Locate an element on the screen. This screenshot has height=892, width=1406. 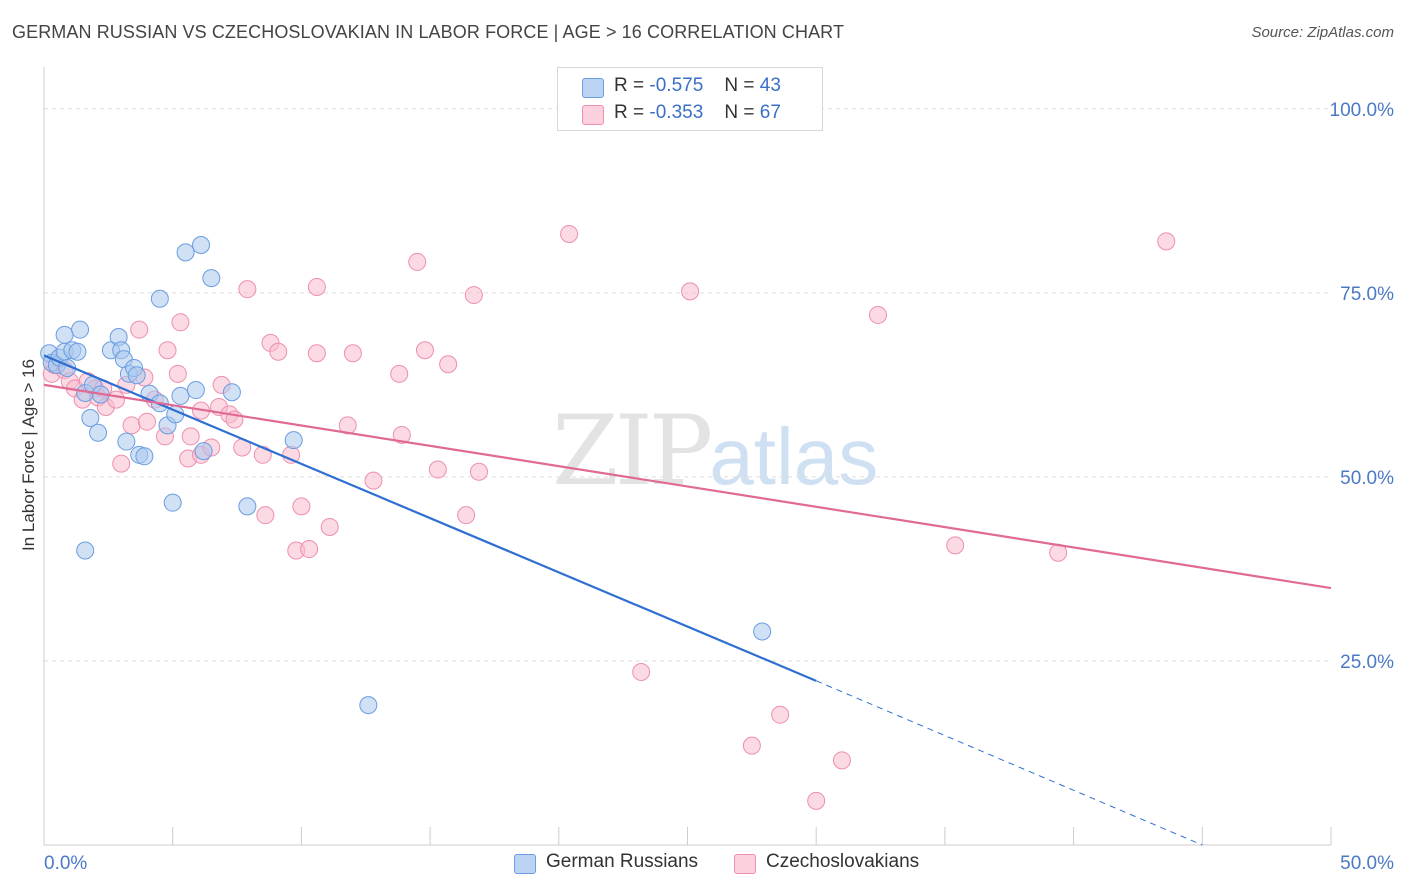
bottom-legend-swatch-blue is located at coordinates (525, 864).